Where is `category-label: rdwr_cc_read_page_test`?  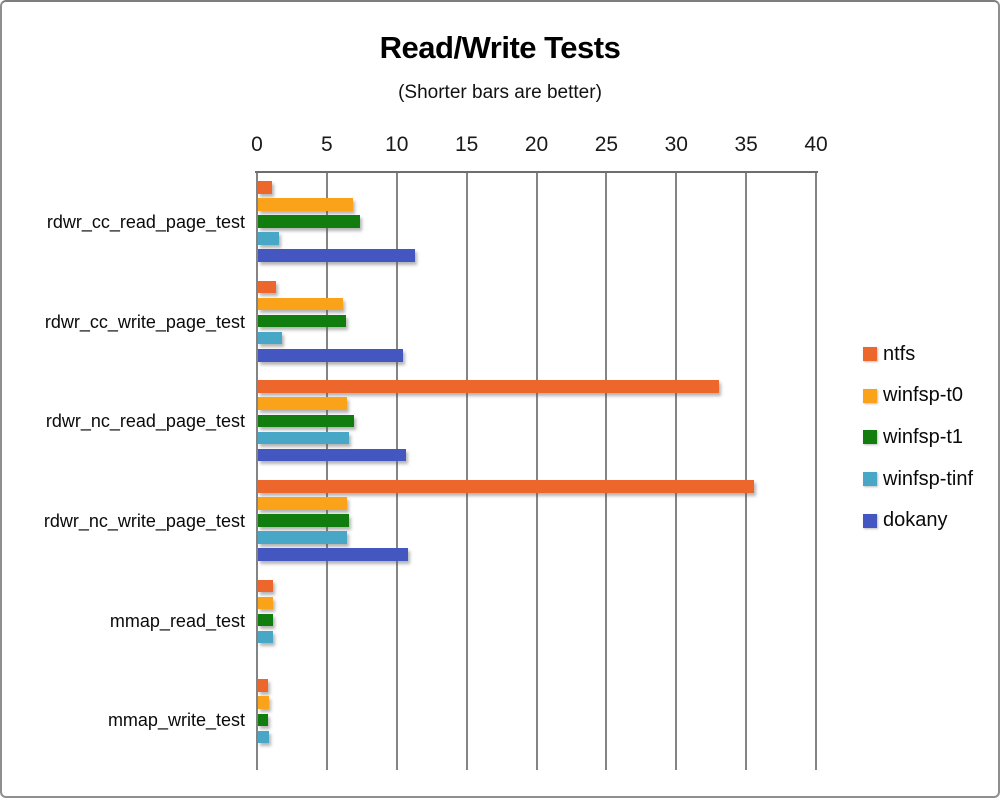
category-label: rdwr_cc_read_page_test is located at coordinates (145, 221).